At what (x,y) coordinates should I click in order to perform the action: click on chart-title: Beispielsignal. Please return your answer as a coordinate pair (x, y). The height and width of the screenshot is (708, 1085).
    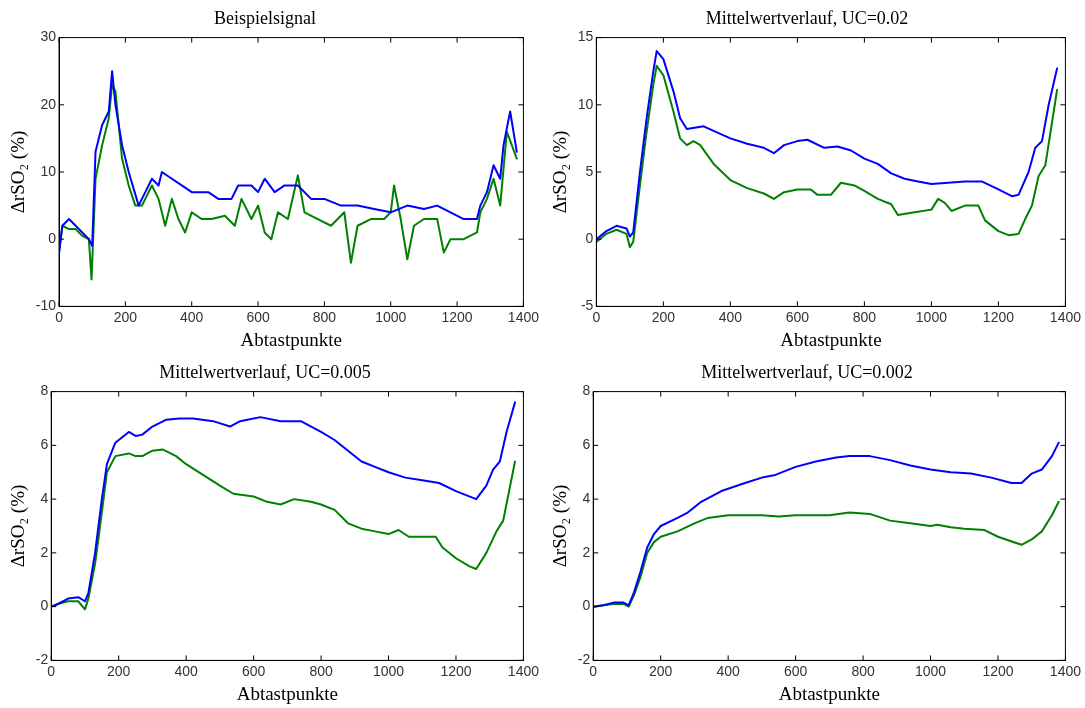
    Looking at the image, I should click on (265, 17).